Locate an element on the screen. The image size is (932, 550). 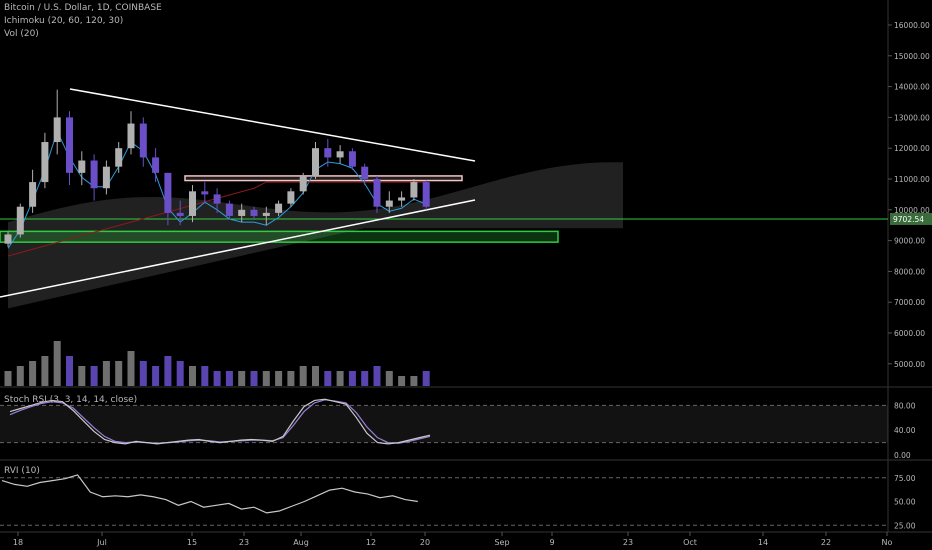
stoch-rsi-label: Stoch RSI (3, 3, 14, 14, close) is located at coordinates (71, 400).